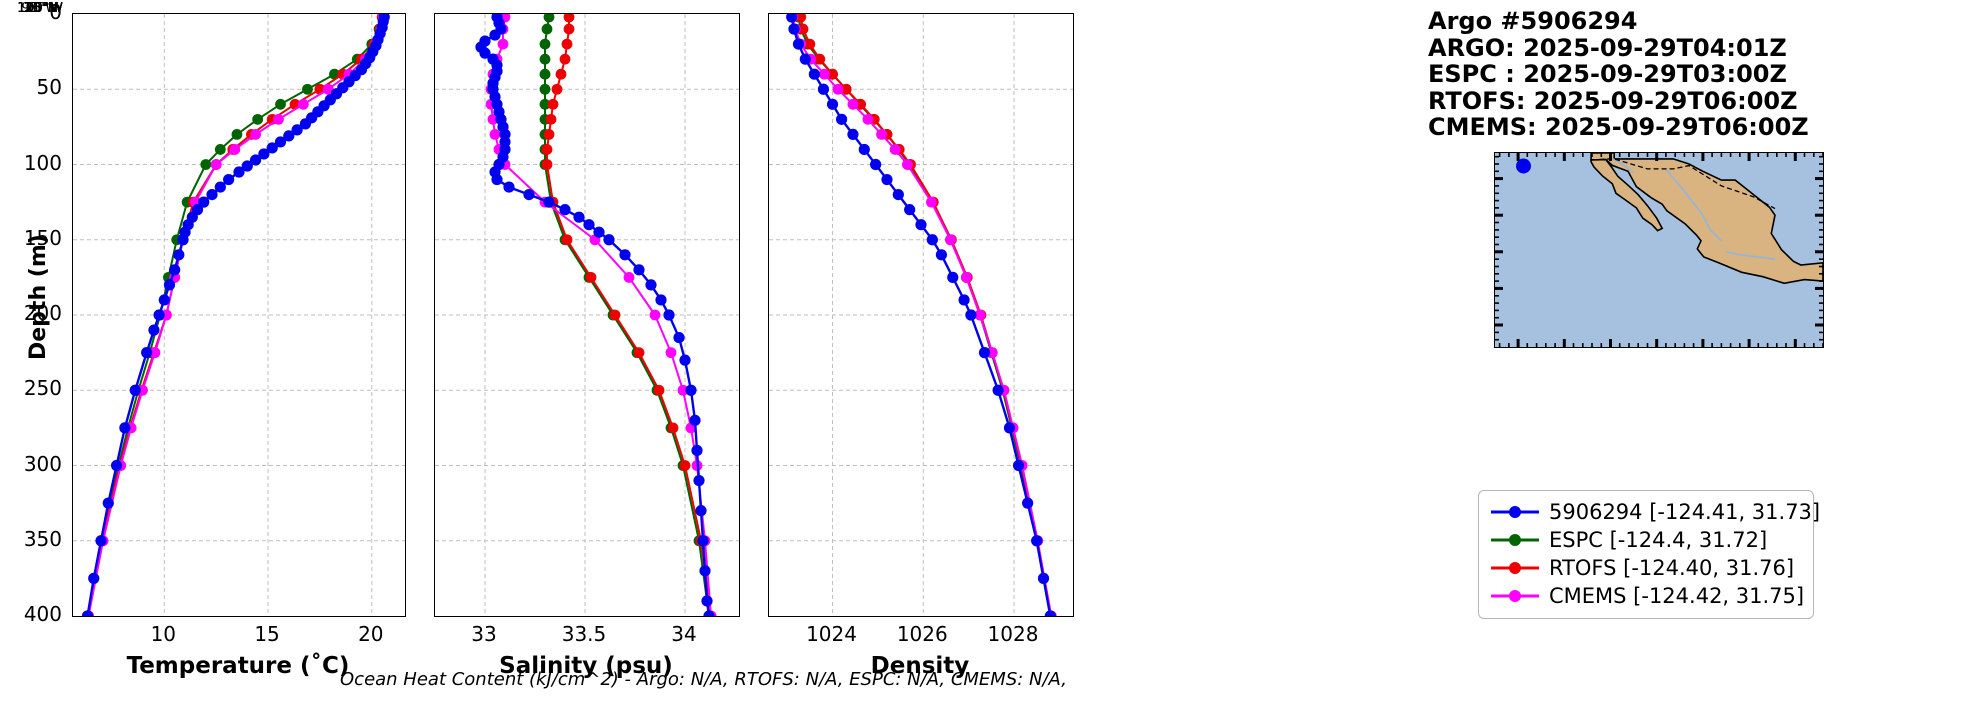 The height and width of the screenshot is (712, 1967). I want to click on header-line-argo-time: ARGO: 2025-09-29T04:01Z, so click(1607, 47).